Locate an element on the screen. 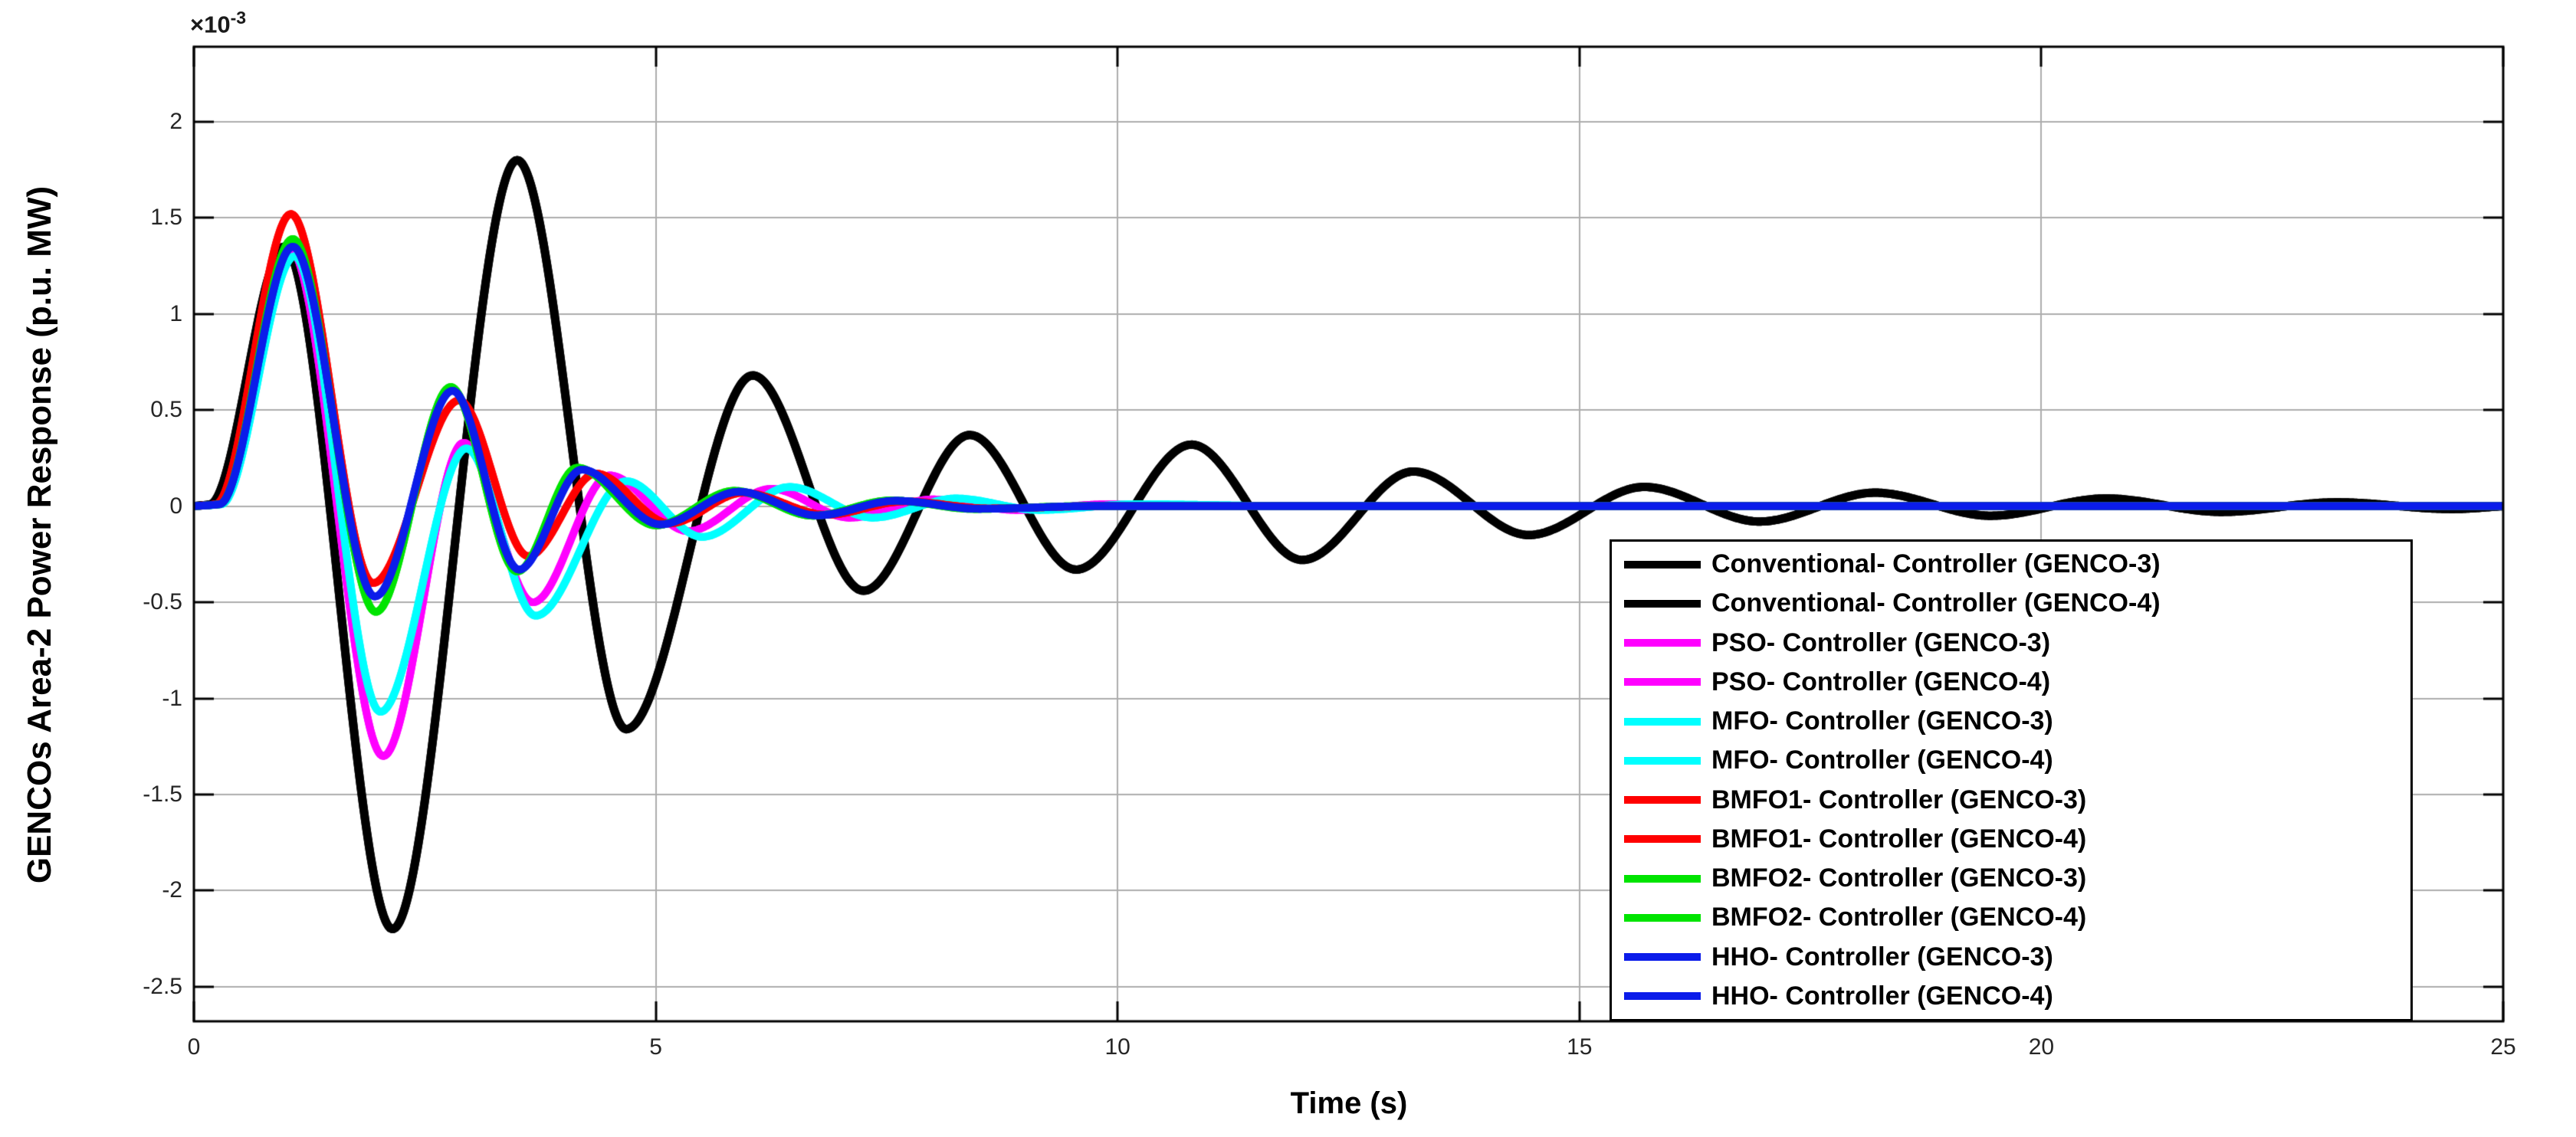 Image resolution: width=2576 pixels, height=1137 pixels. y-tick-label: -0.5 is located at coordinates (162, 602).